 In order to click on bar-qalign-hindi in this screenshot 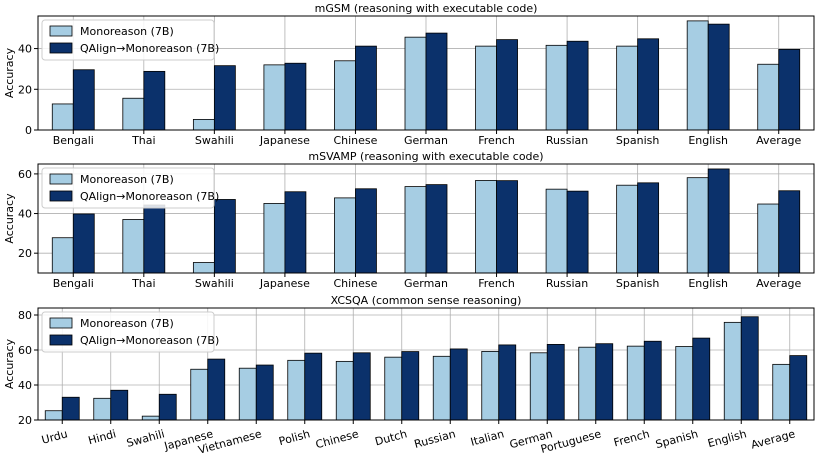, I will do `click(119, 405)`.